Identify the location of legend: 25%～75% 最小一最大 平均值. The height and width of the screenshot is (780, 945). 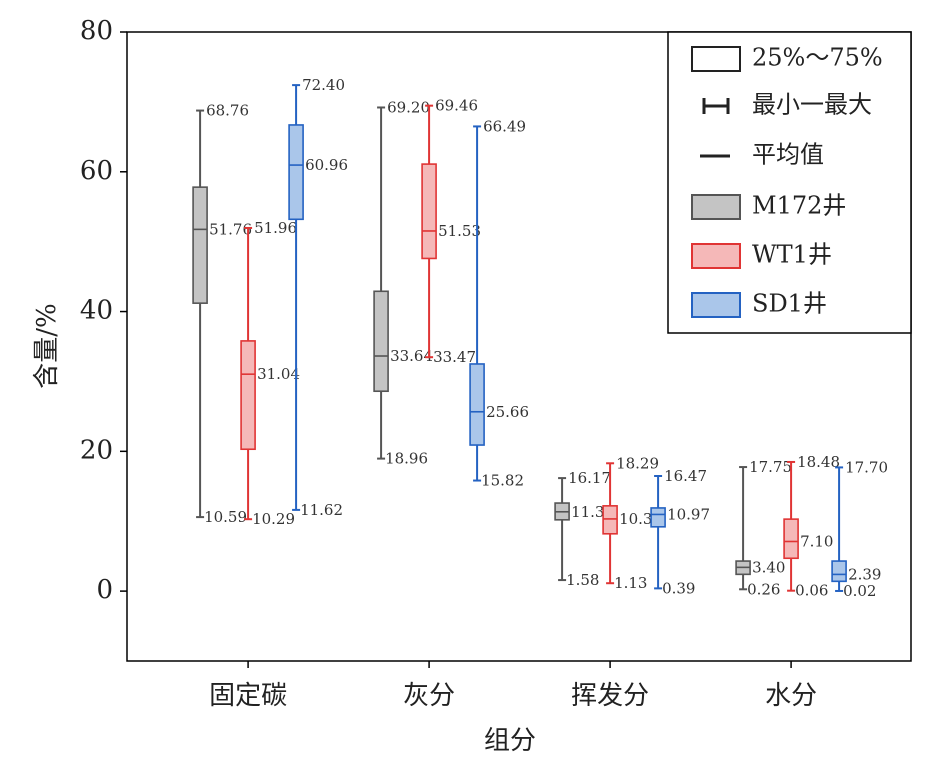
(789, 182).